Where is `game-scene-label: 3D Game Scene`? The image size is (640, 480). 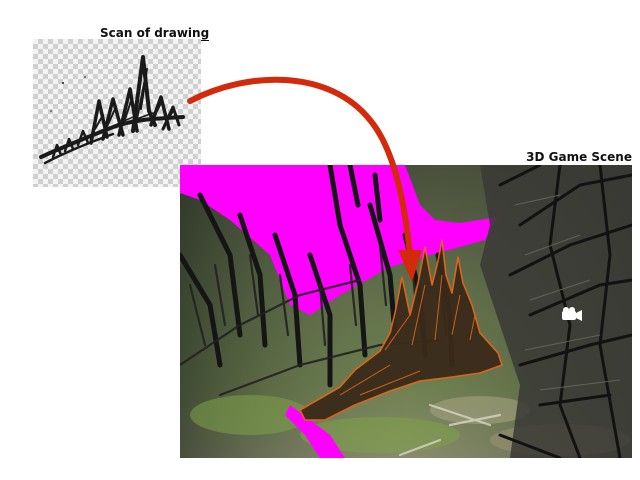
game-scene-label: 3D Game Scene is located at coordinates (579, 157).